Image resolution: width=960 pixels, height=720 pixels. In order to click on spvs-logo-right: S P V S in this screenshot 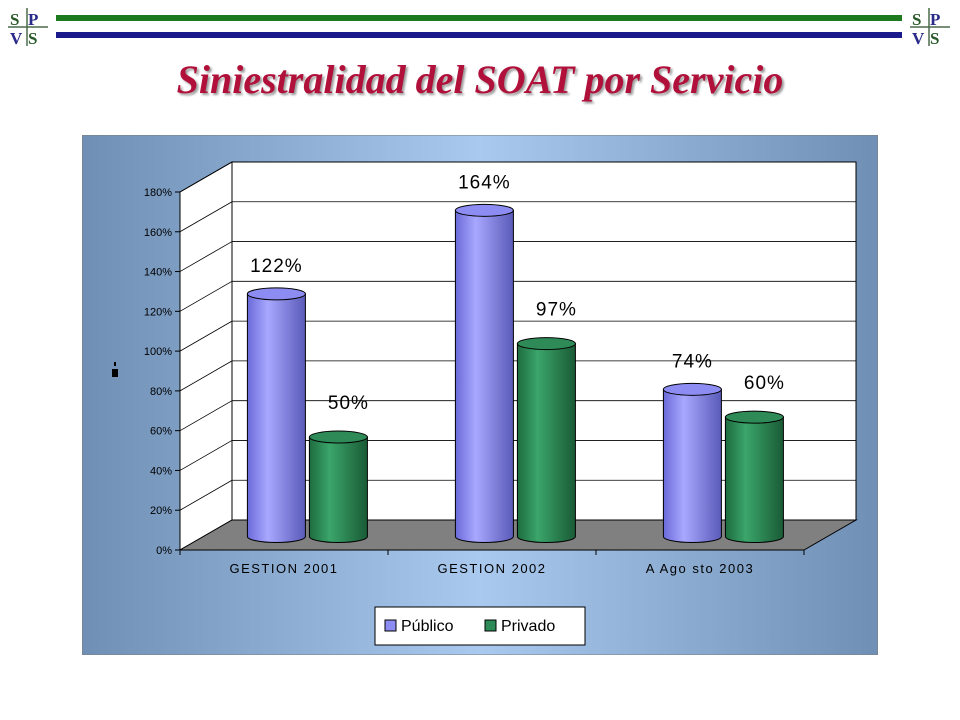, I will do `click(930, 28)`.